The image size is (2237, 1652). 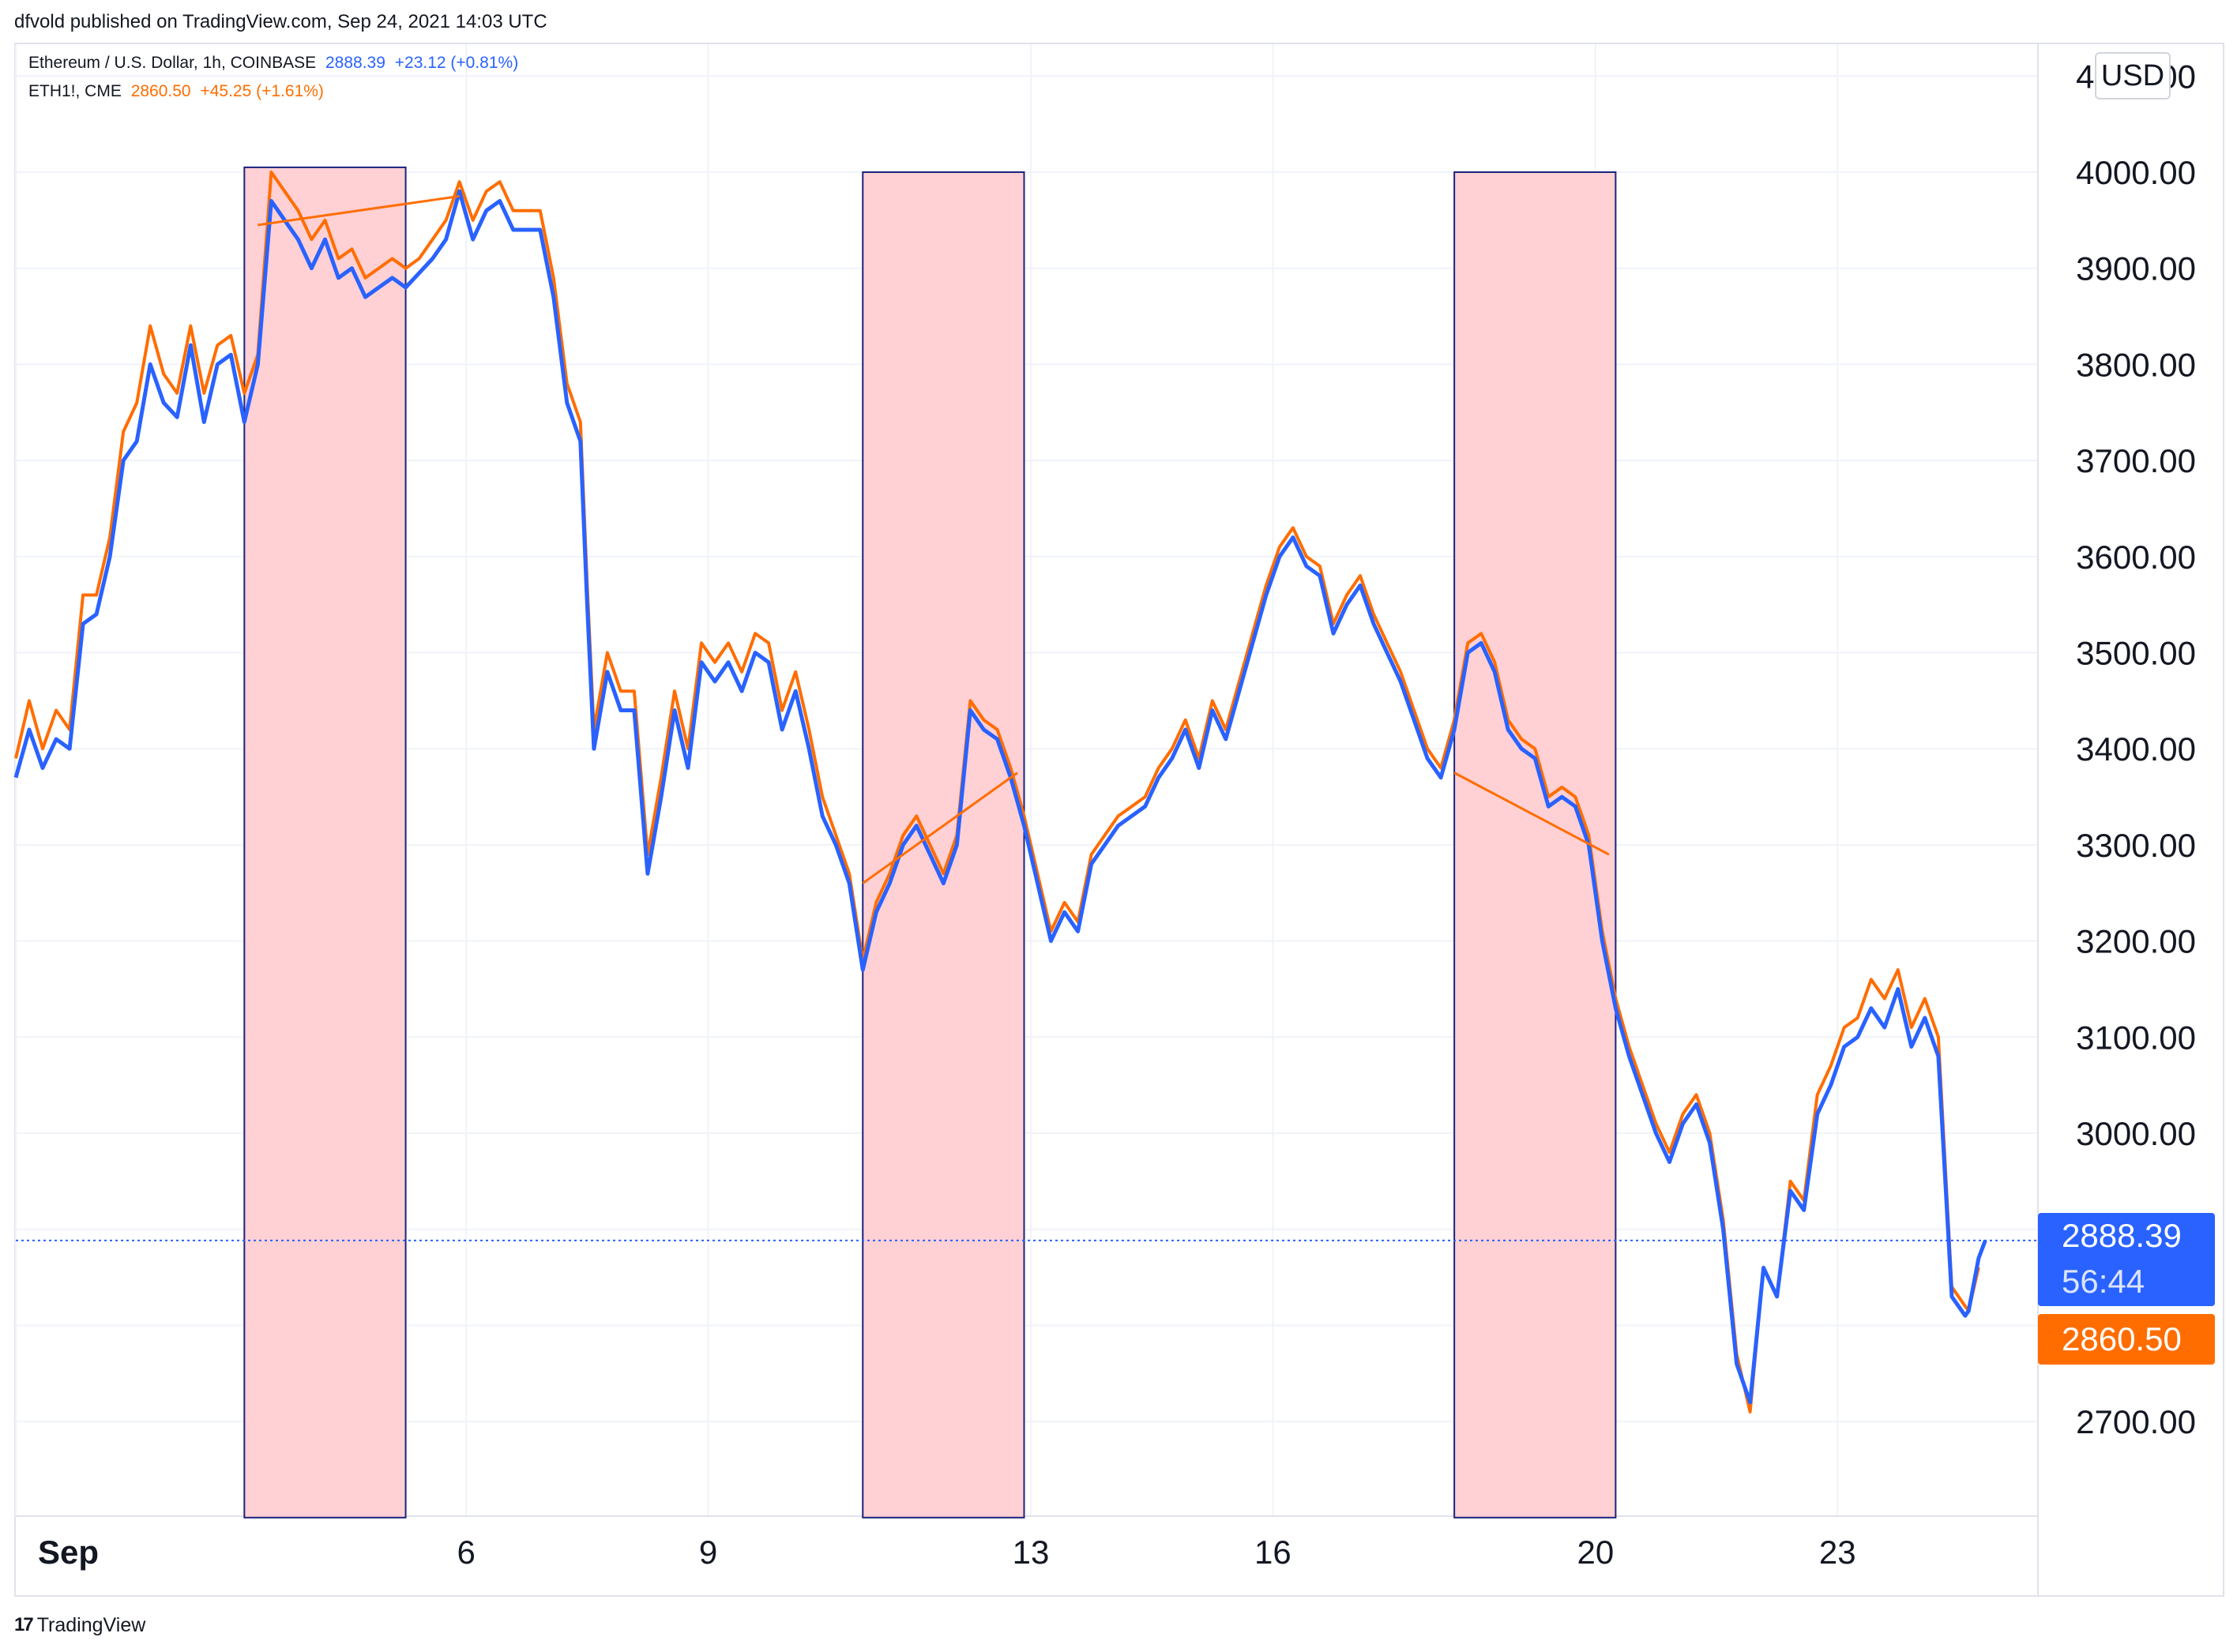 What do you see at coordinates (2136, 1421) in the screenshot?
I see `y-tick-label: 2700.00` at bounding box center [2136, 1421].